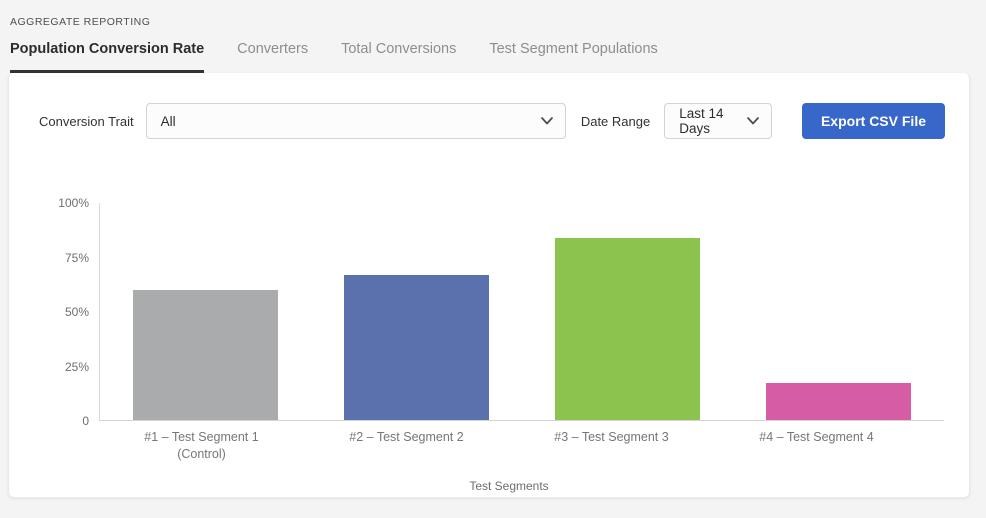 The image size is (986, 518). What do you see at coordinates (509, 486) in the screenshot?
I see `x-axis-title: Test Segments` at bounding box center [509, 486].